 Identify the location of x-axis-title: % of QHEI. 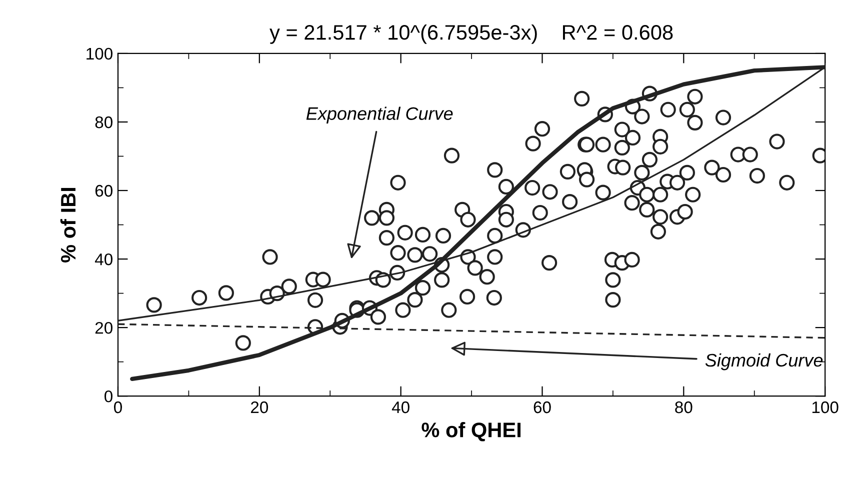
(471, 432).